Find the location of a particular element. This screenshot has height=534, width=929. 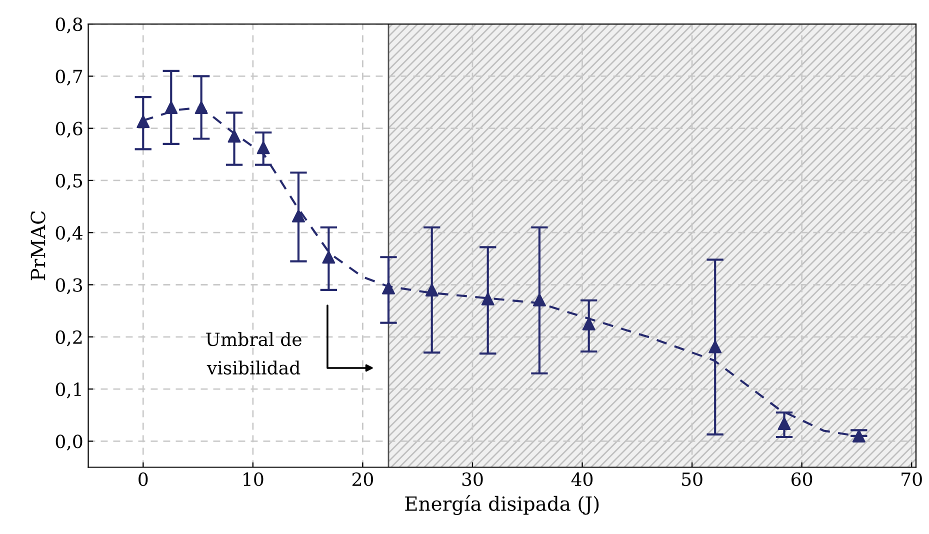

y-tick-label: 0,5 is located at coordinates (69, 182).